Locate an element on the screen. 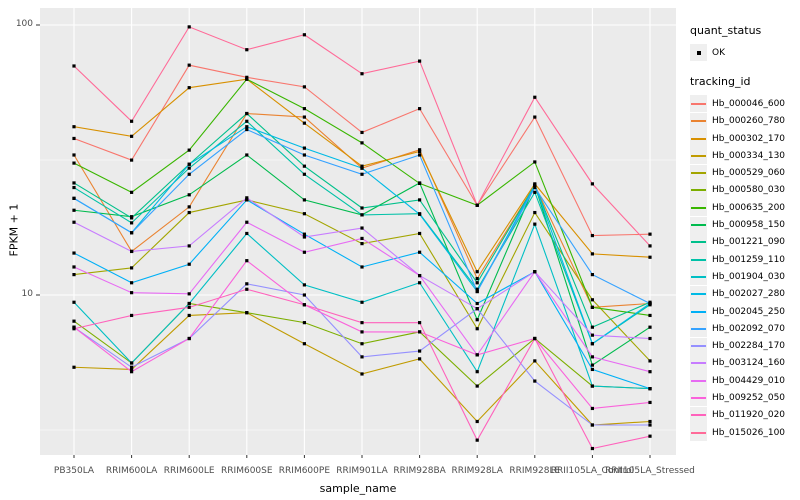 The image size is (800, 500). x-tick-label-RRIM928LA: RRIM928LA is located at coordinates (477, 471).